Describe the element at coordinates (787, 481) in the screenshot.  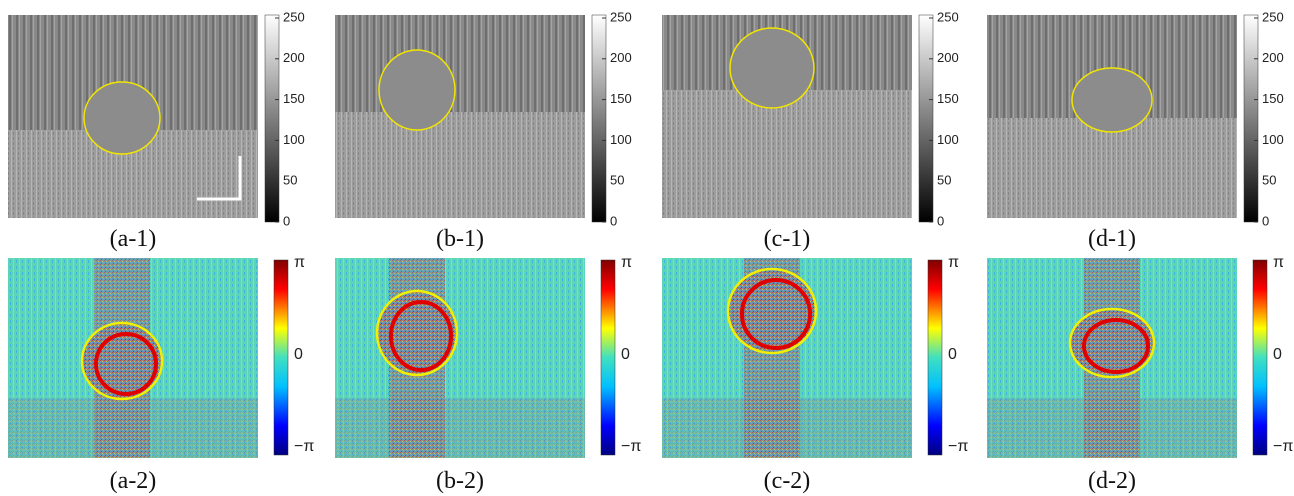
I see `panel-label: (c-2)` at that location.